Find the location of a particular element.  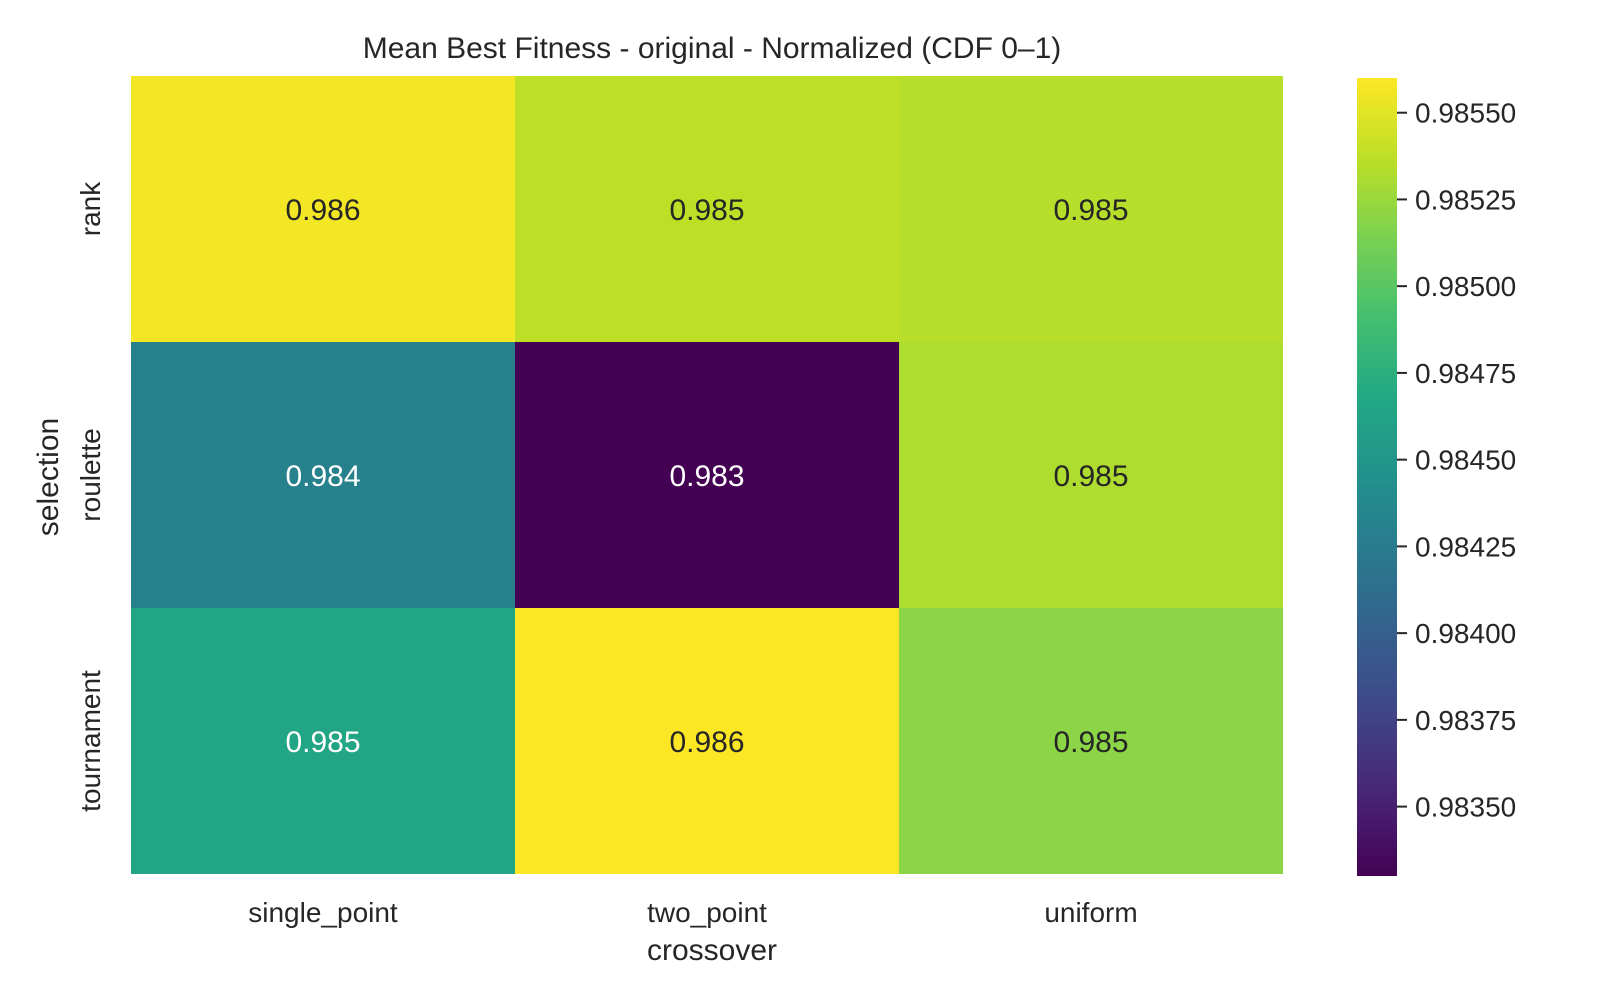

cell-value-label: 0.984 is located at coordinates (322, 476).